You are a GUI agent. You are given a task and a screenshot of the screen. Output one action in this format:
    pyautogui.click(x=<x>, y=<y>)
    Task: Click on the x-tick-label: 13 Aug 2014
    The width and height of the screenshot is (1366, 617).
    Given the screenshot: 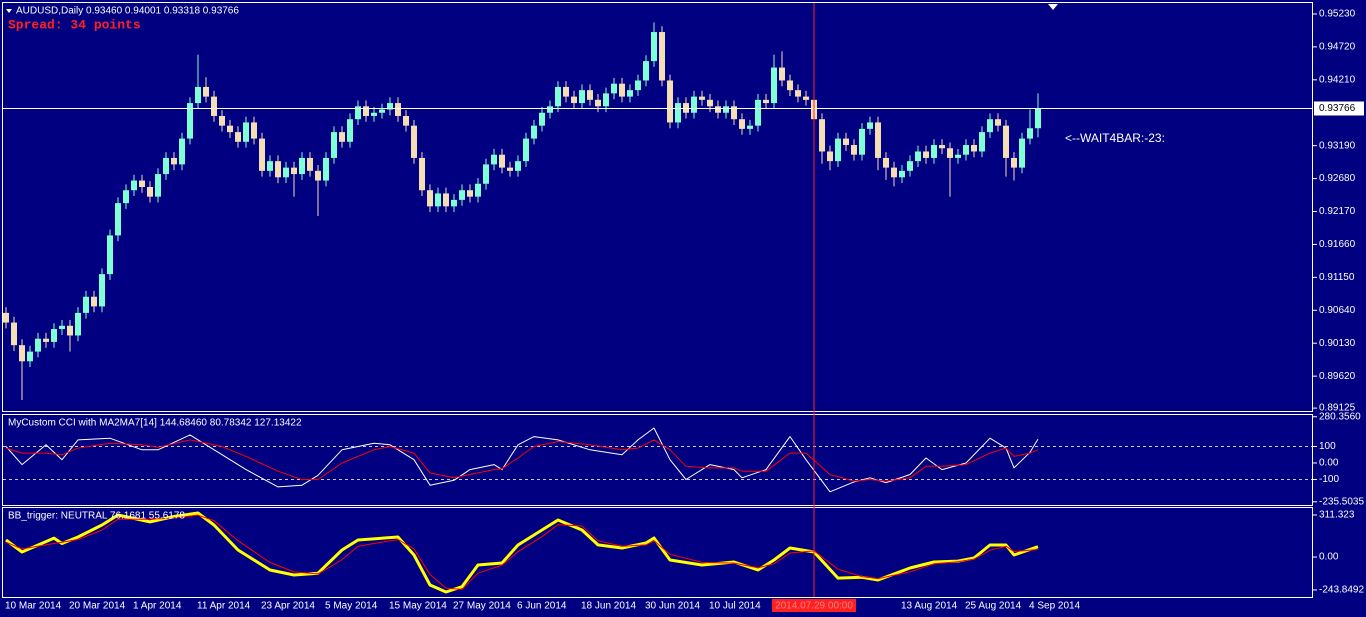 What is the action you would take?
    pyautogui.click(x=929, y=606)
    